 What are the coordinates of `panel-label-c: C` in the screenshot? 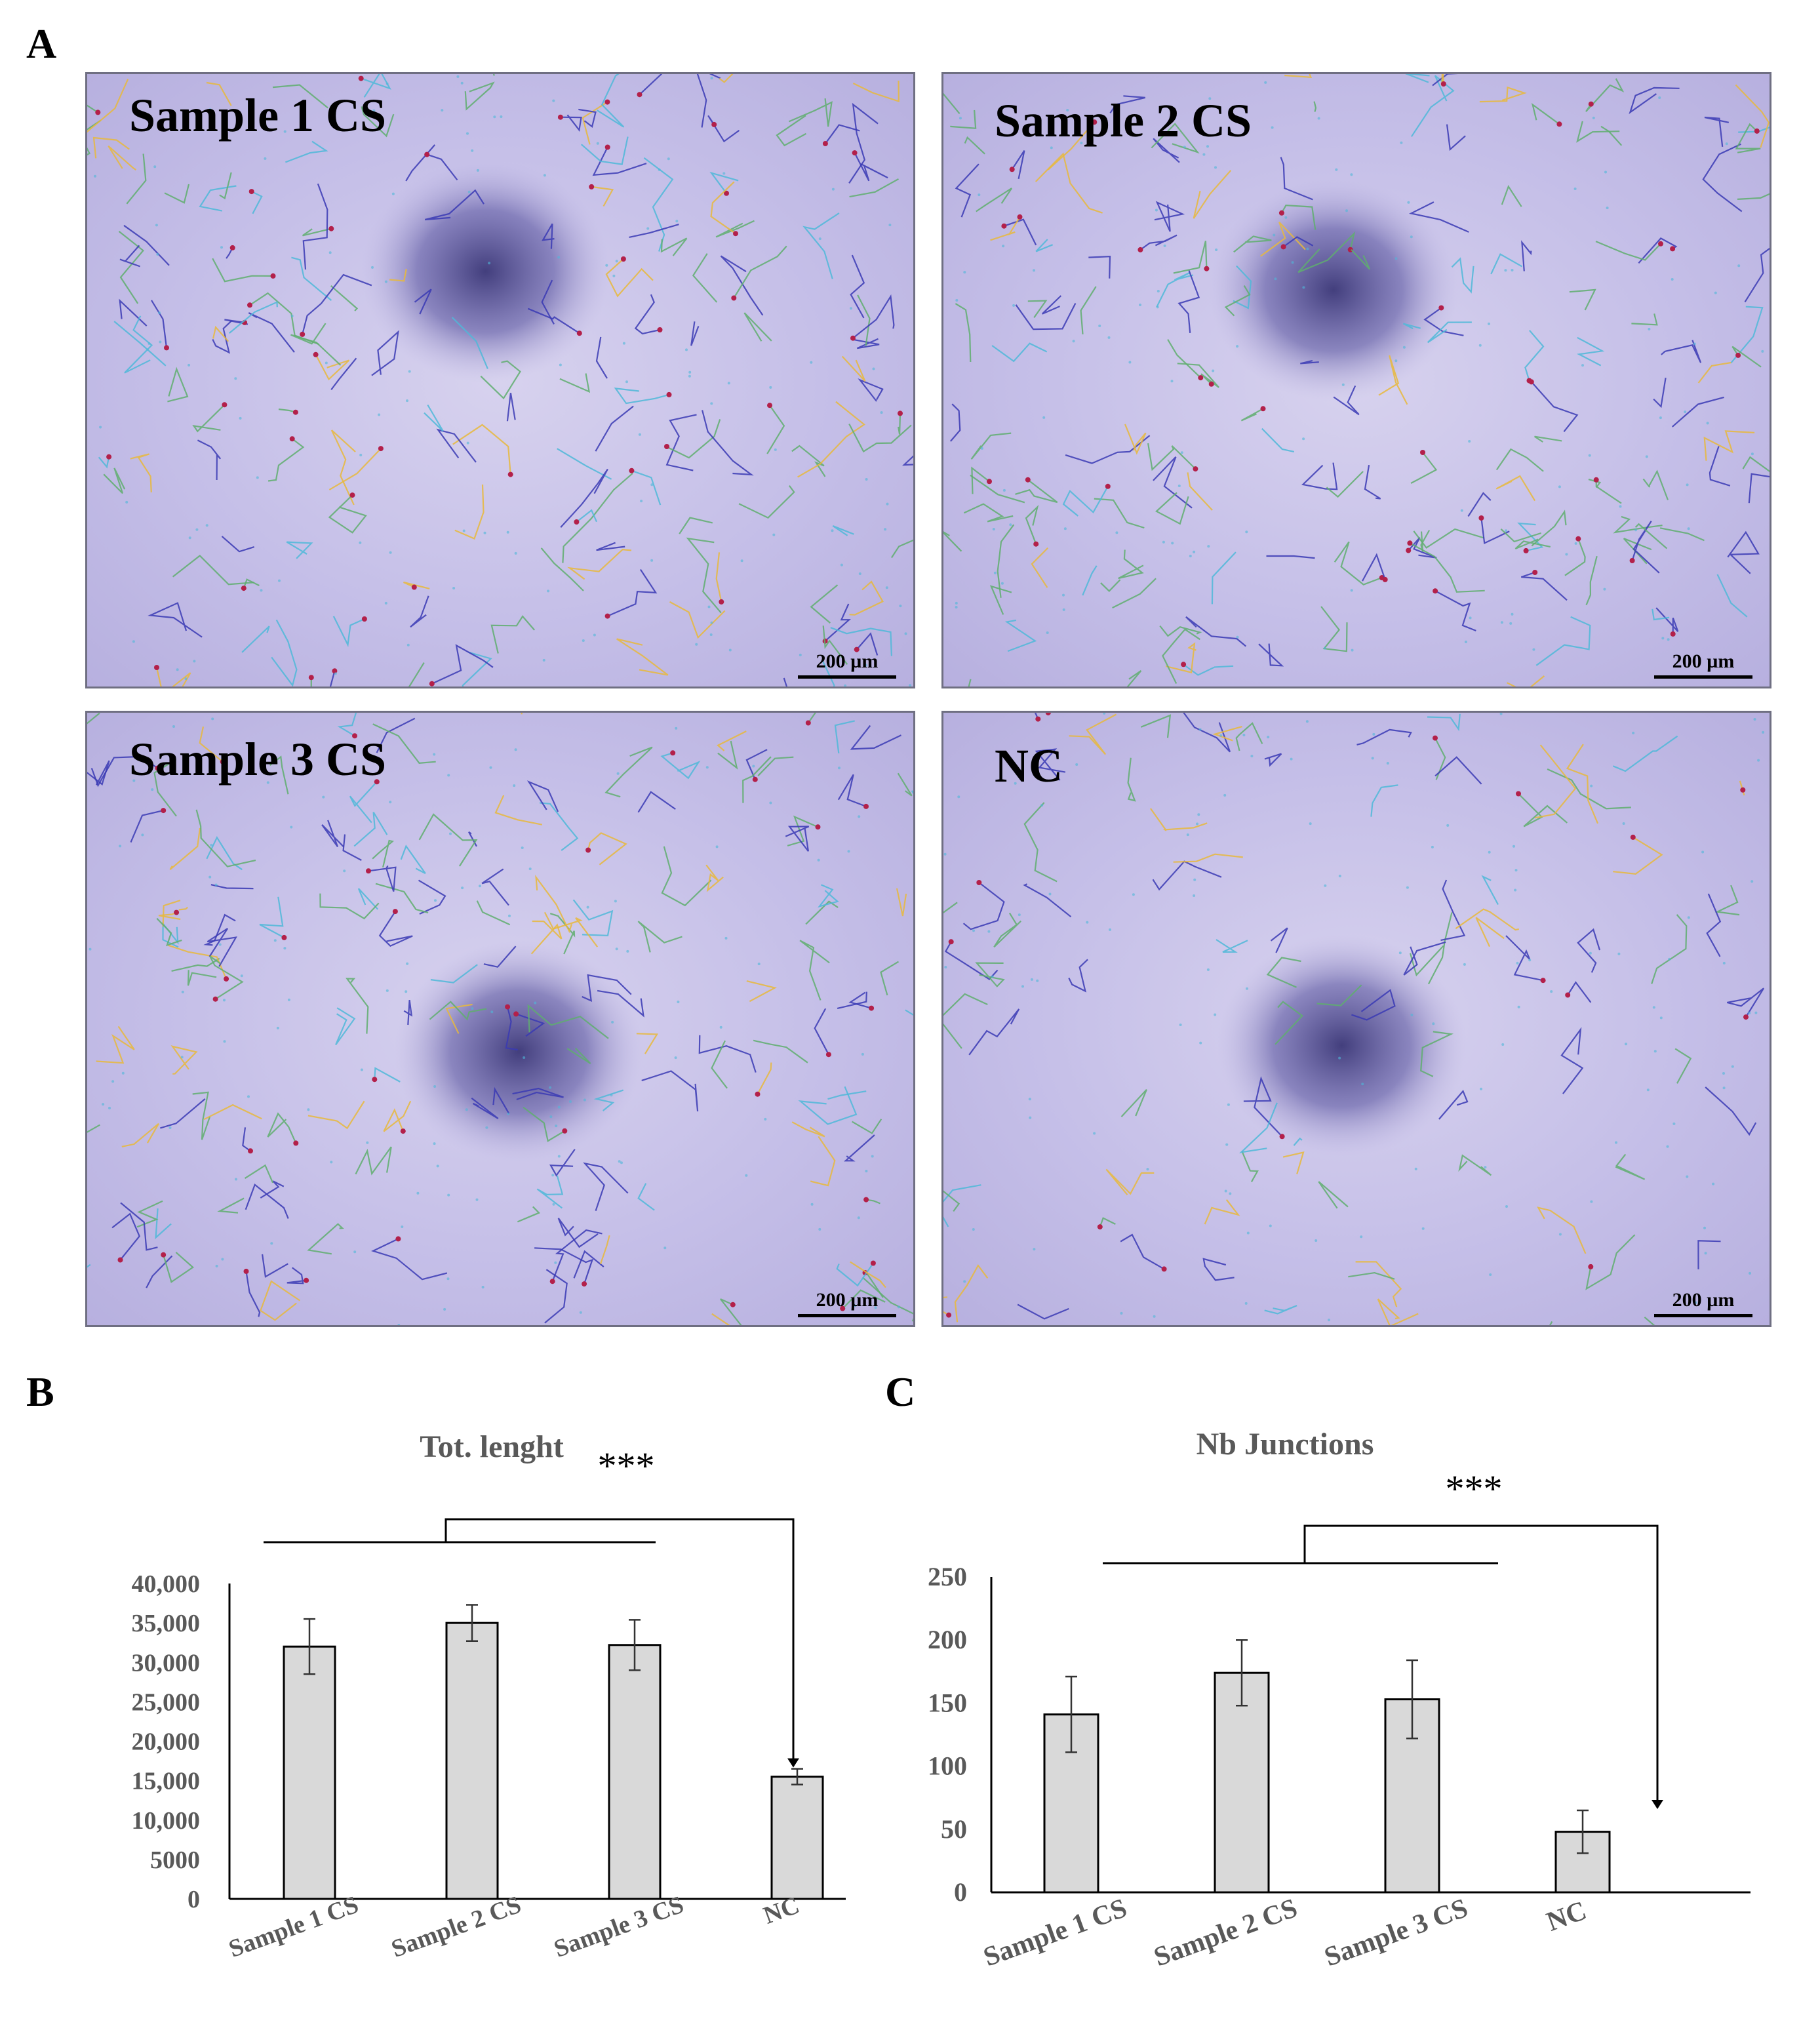 It's located at (900, 1392).